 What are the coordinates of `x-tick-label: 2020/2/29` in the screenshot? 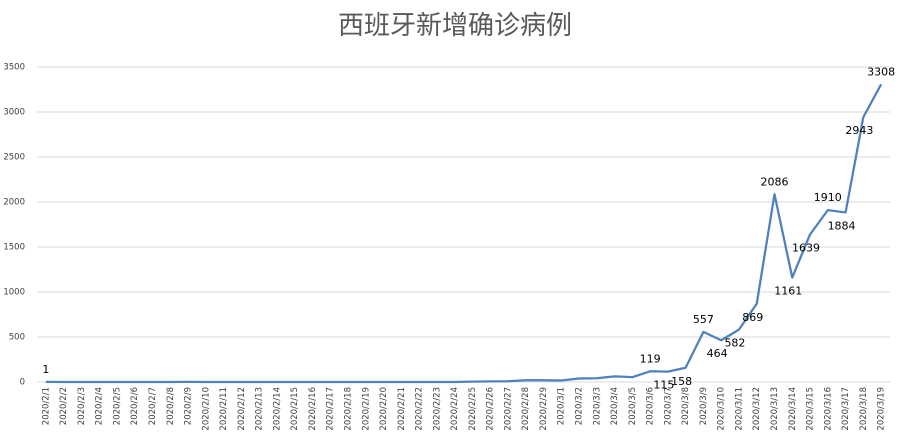 It's located at (544, 409).